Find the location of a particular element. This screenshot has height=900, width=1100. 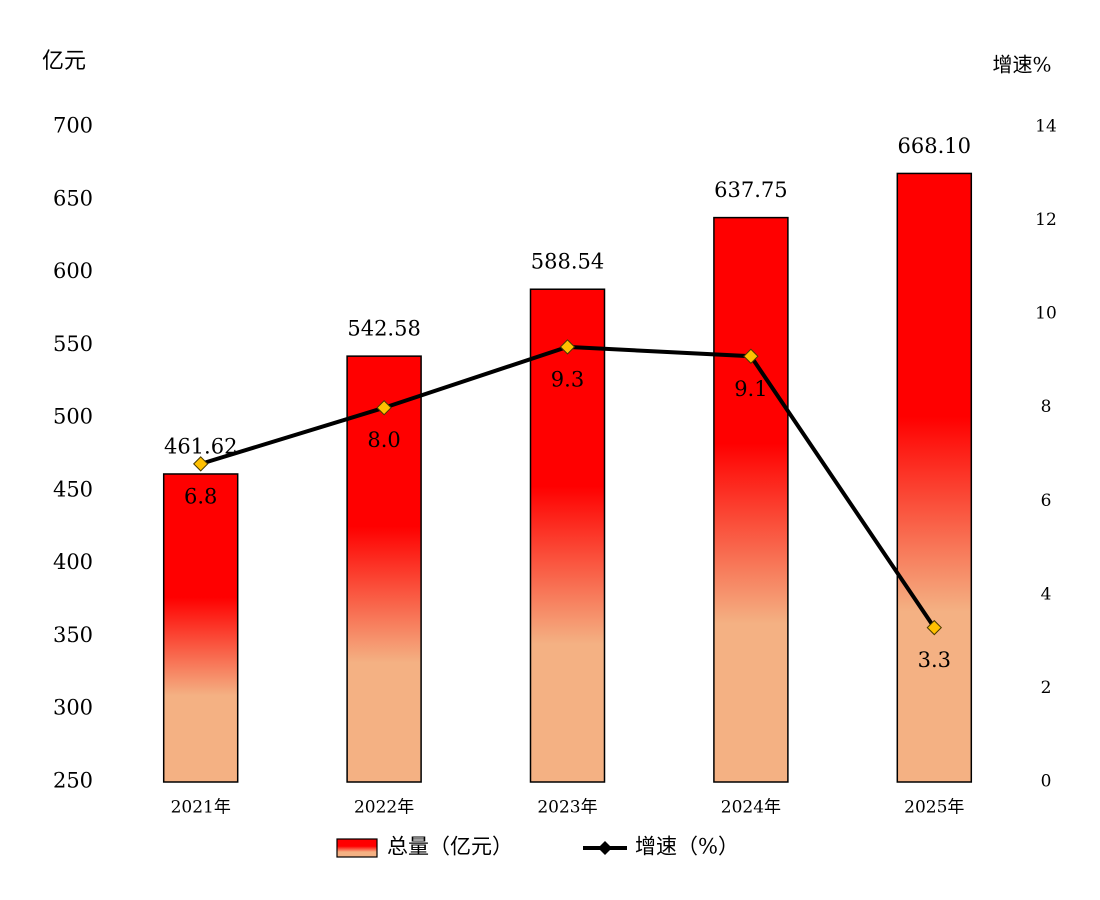

legend-item: 总量（亿元） is located at coordinates (424, 847).